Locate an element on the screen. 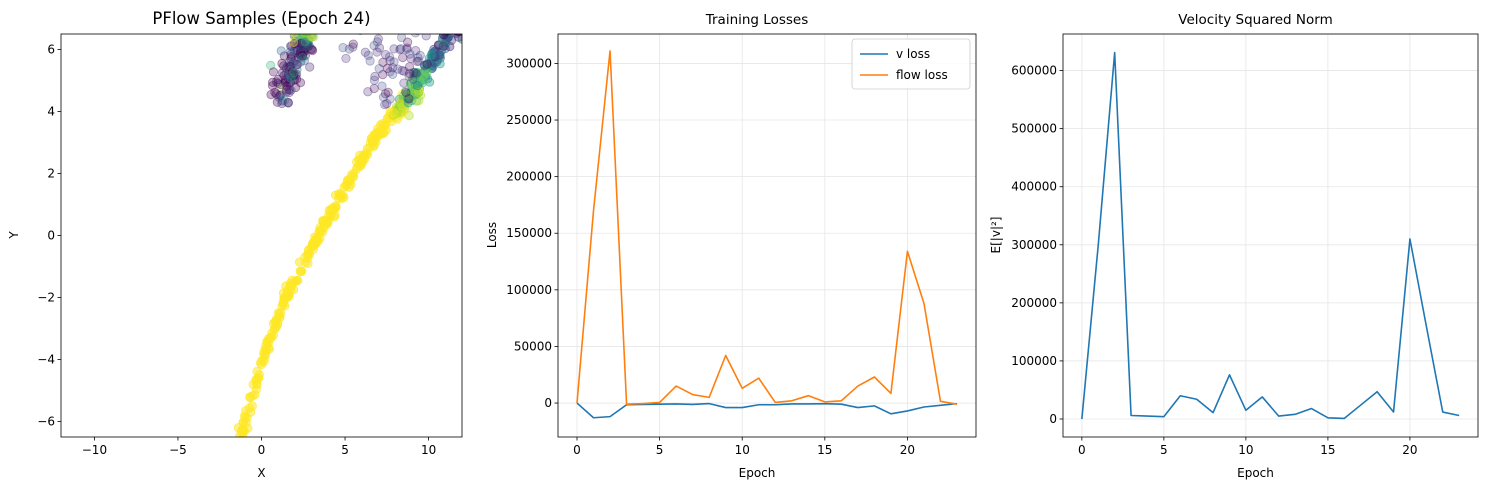 This screenshot has height=490, width=1489. x-tick-label: 10 is located at coordinates (742, 450).